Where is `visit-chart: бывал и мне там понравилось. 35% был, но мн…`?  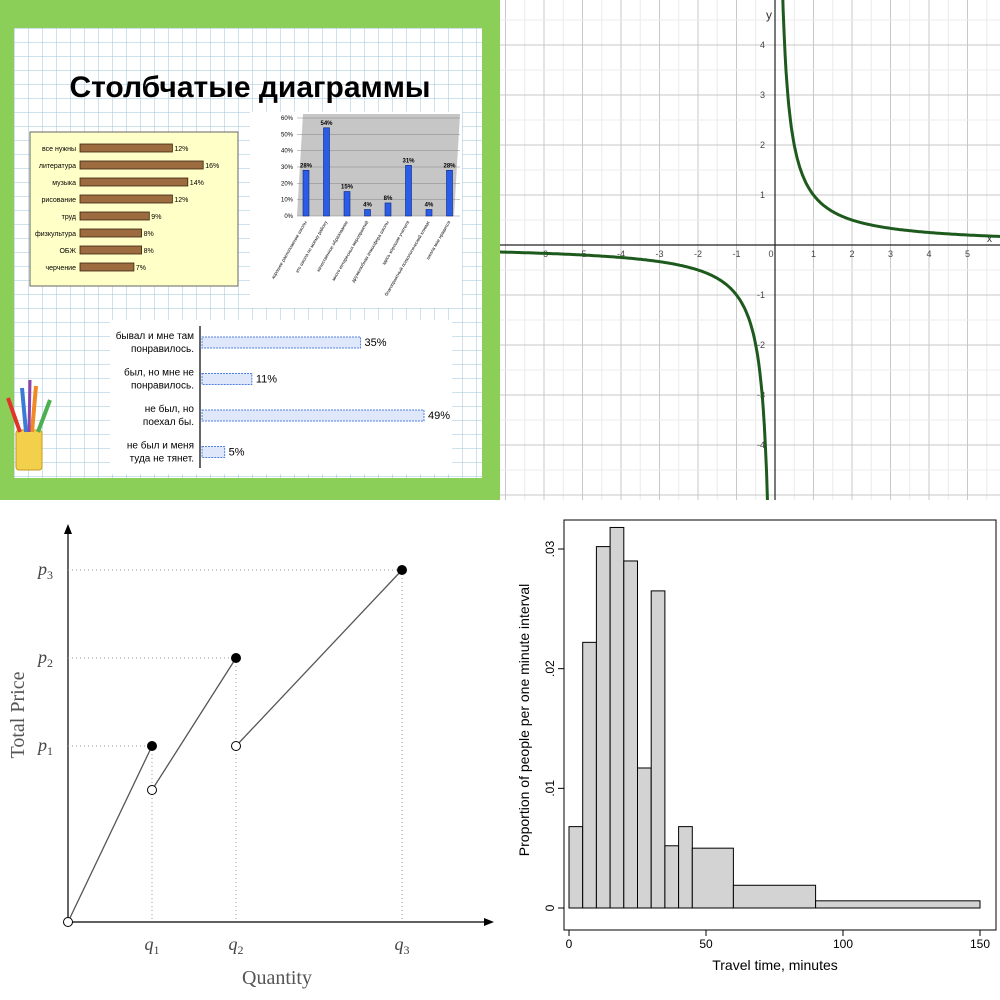 visit-chart: бывал и мне там понравилось. 35% был, но мн… is located at coordinates (283, 397).